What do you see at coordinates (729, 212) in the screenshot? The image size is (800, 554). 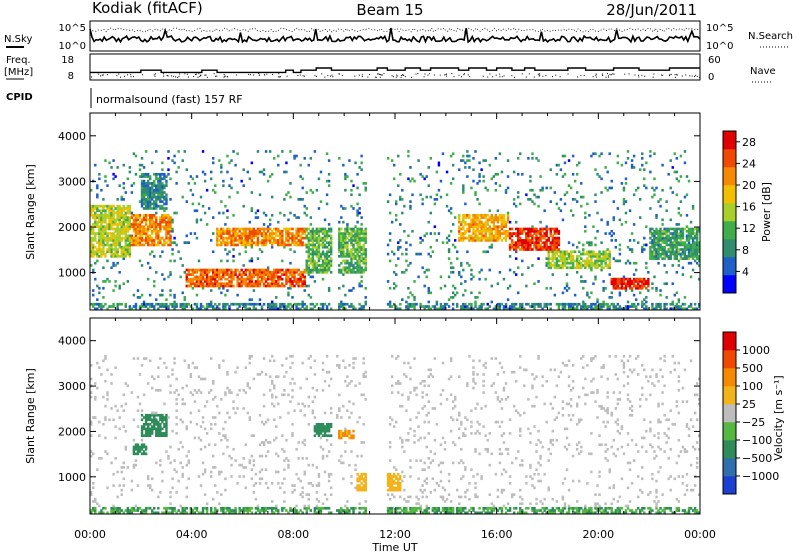 I see `colorbar-swatch` at bounding box center [729, 212].